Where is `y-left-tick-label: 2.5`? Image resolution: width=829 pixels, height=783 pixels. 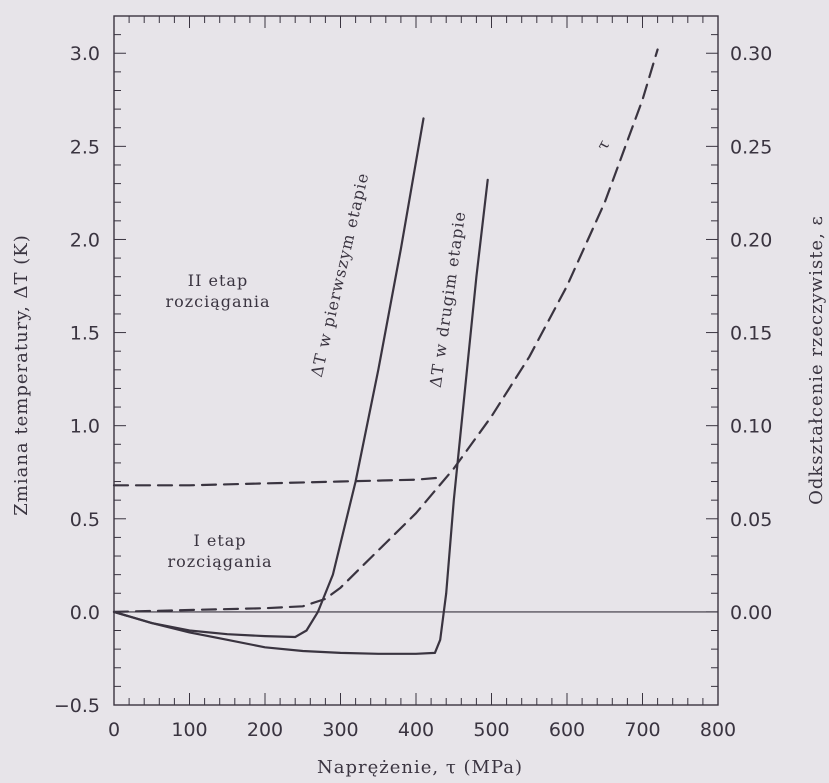 y-left-tick-label: 2.5 is located at coordinates (85, 147).